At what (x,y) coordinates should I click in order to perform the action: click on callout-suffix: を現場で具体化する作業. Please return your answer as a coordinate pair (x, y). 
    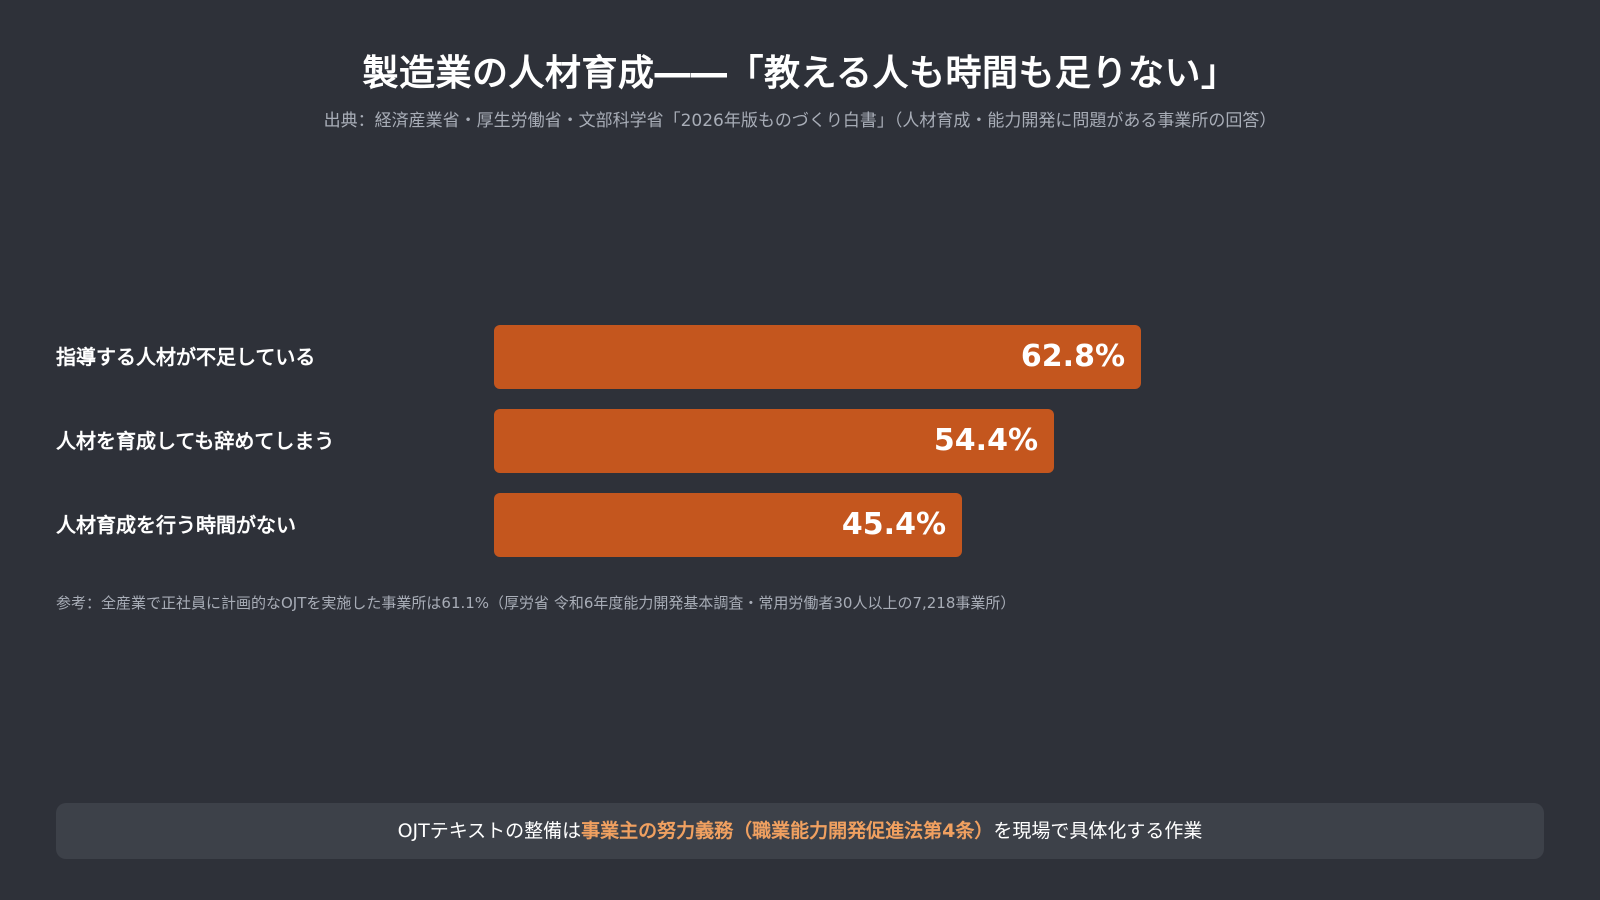
    Looking at the image, I should click on (1098, 831).